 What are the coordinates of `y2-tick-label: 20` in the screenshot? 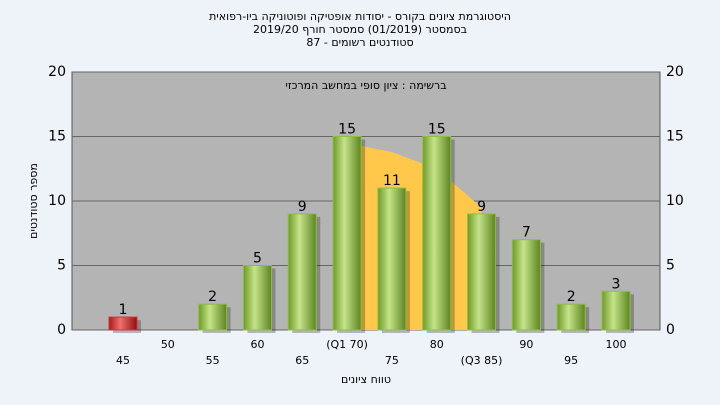 It's located at (675, 72).